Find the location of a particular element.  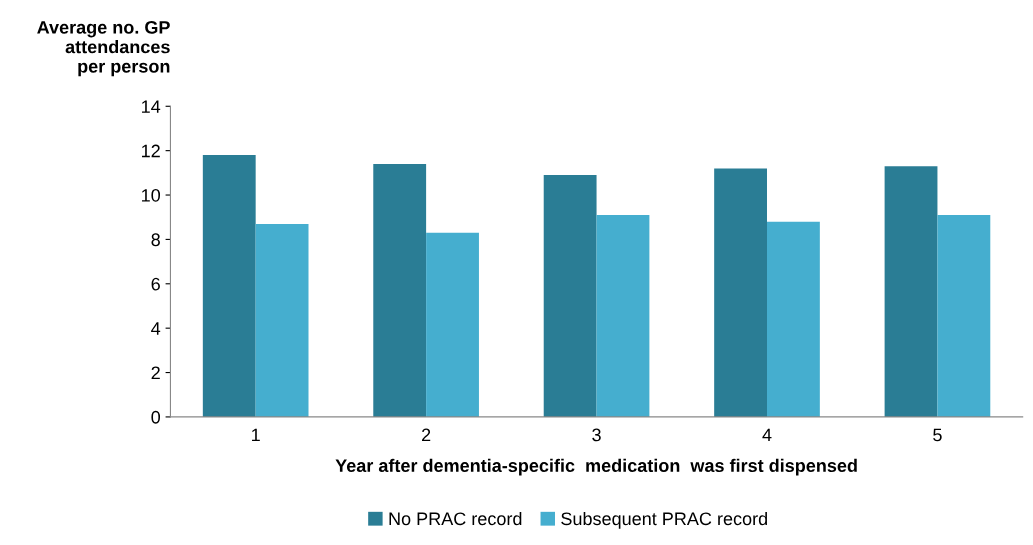

x-tick-label: 3 is located at coordinates (596, 435).